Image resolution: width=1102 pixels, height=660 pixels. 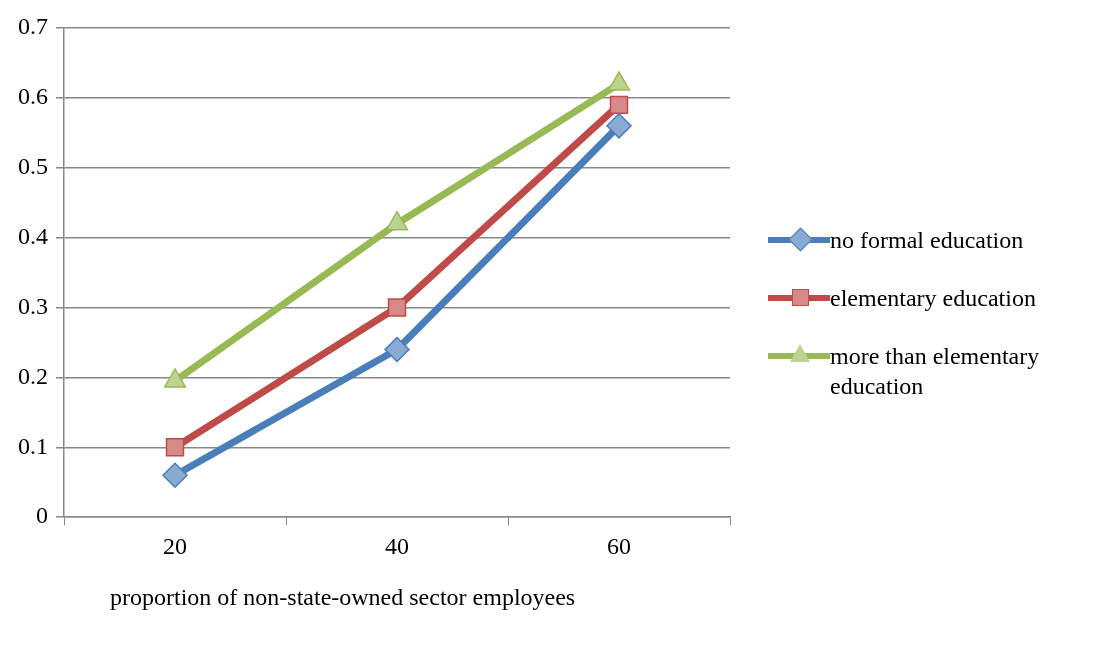 I want to click on legend-label: more than elementary education, so click(x=935, y=371).